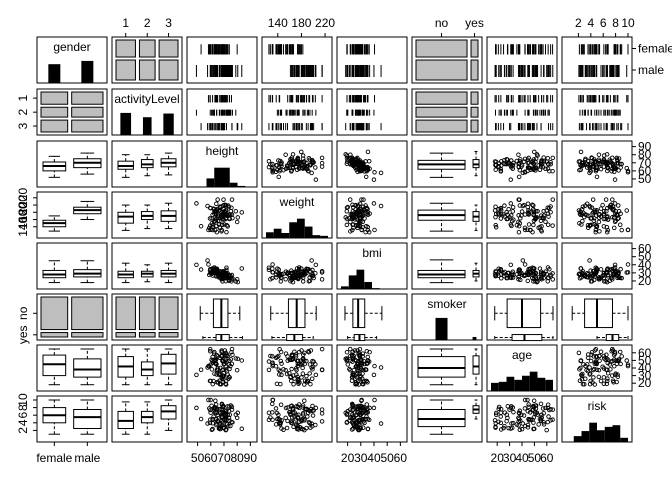 This screenshot has height=480, width=672. I want to click on bottom-tick-label: 80, so click(237, 458).